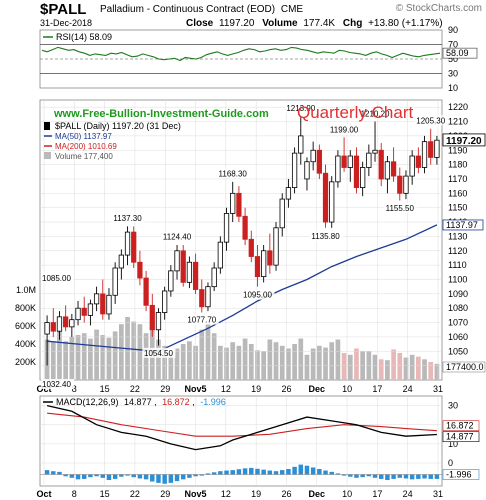 Image resolution: width=486 pixels, height=500 pixels. Describe the element at coordinates (462, 225) in the screenshot. I see `ma50-value-label: 1137.97` at that location.